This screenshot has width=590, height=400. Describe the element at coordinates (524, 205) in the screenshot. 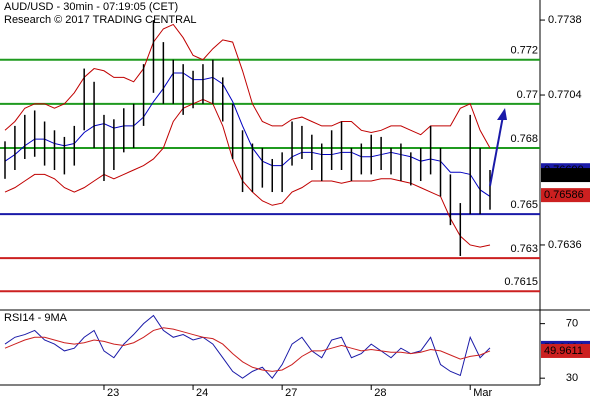

I see `level-label: 0.765` at that location.